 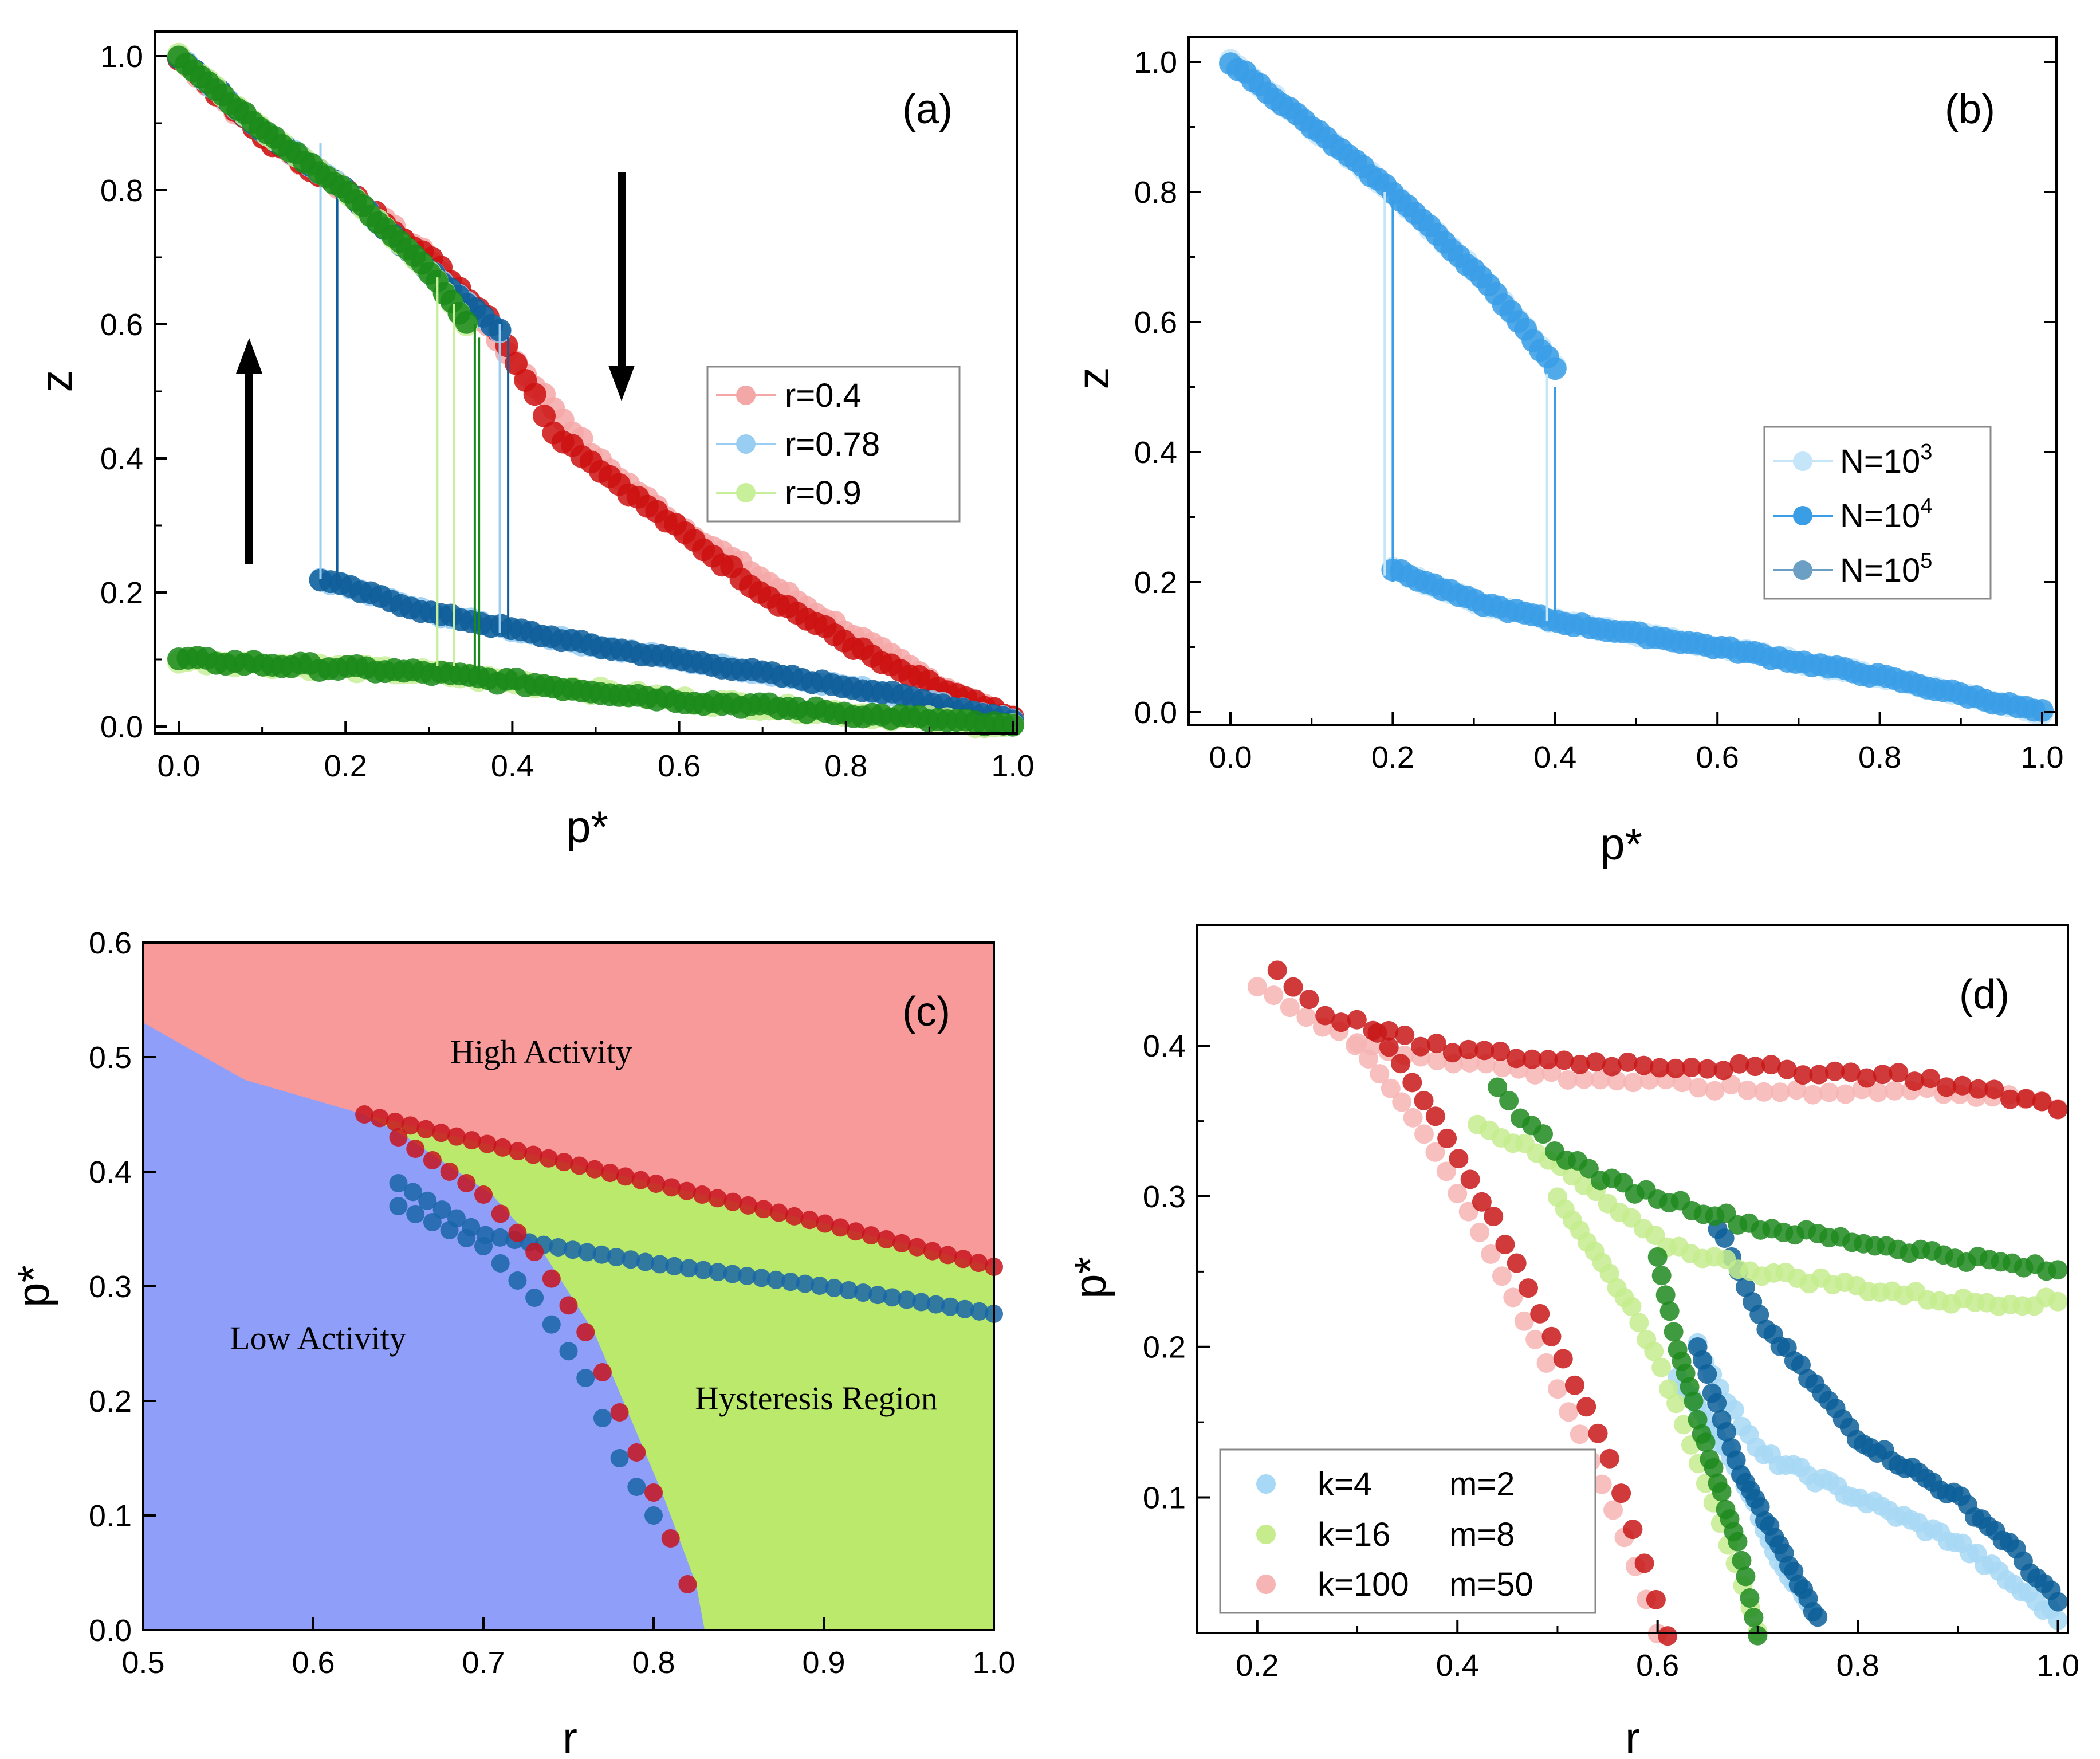 I want to click on legend-entry-k4: k=4 m=2, so click(x=1385, y=1485).